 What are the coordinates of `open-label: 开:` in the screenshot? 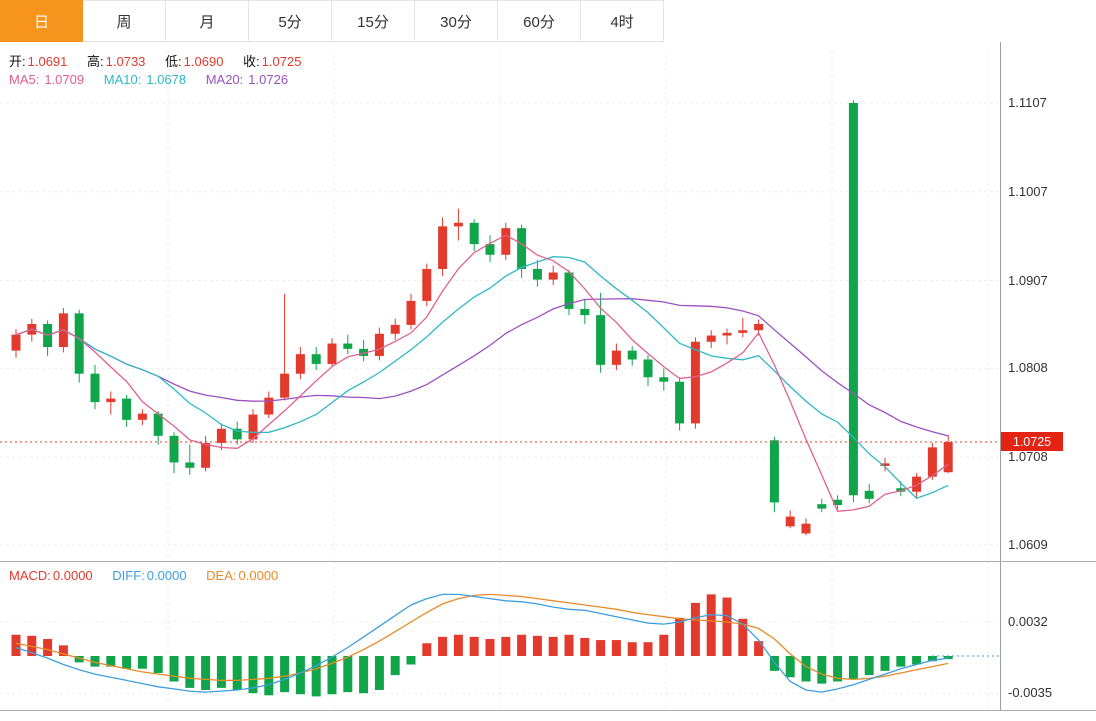 It's located at (17, 61).